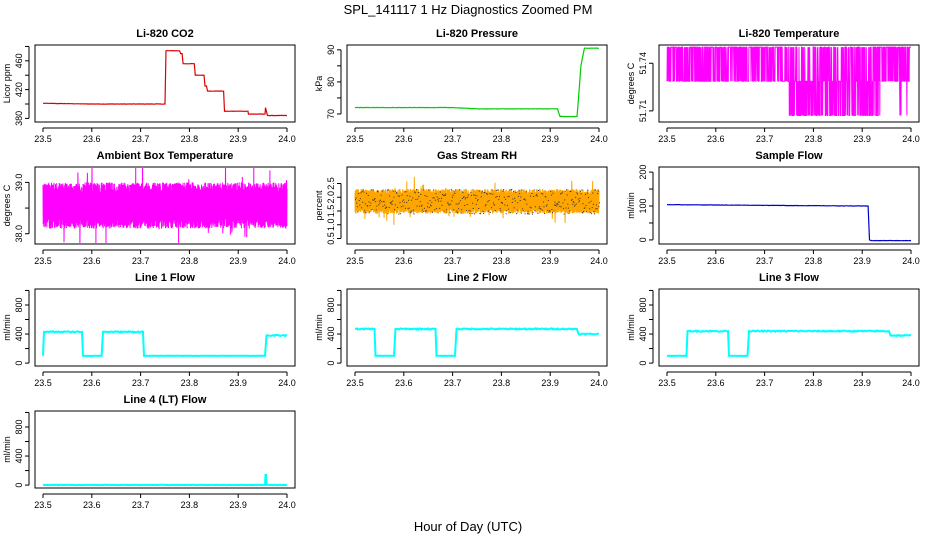 The width and height of the screenshot is (936, 545). Describe the element at coordinates (789, 156) in the screenshot. I see `panel-title: Sample Flow` at that location.